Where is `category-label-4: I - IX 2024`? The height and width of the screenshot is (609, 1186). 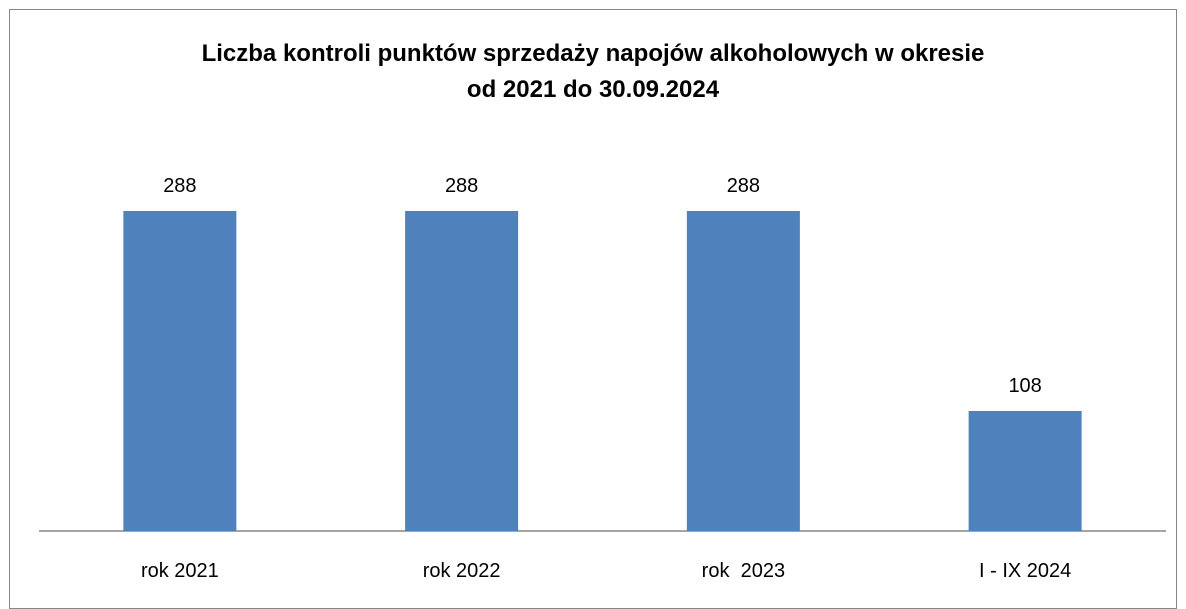 category-label-4: I - IX 2024 is located at coordinates (1025, 571).